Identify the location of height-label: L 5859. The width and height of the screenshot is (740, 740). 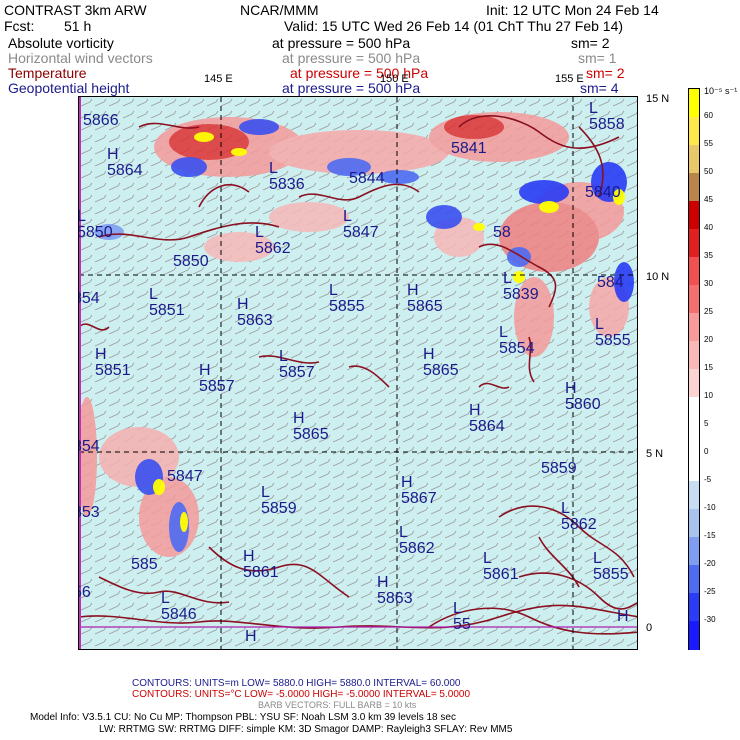
(279, 500).